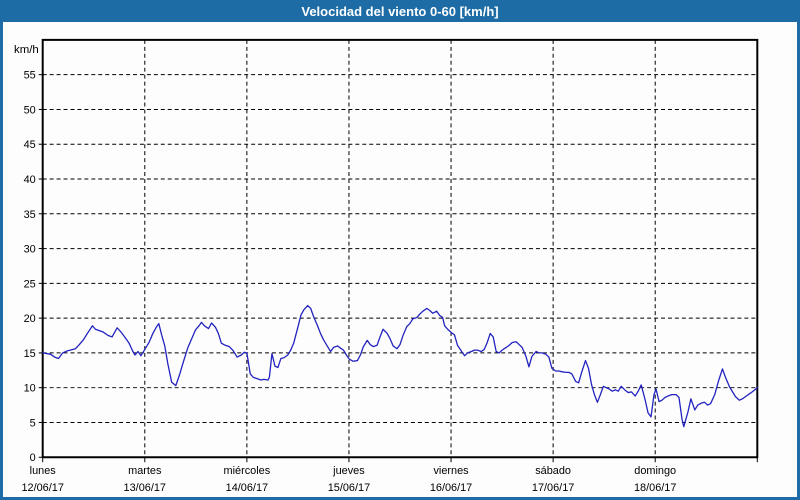 This screenshot has height=500, width=800. I want to click on x-day-name-label: sábado, so click(553, 471).